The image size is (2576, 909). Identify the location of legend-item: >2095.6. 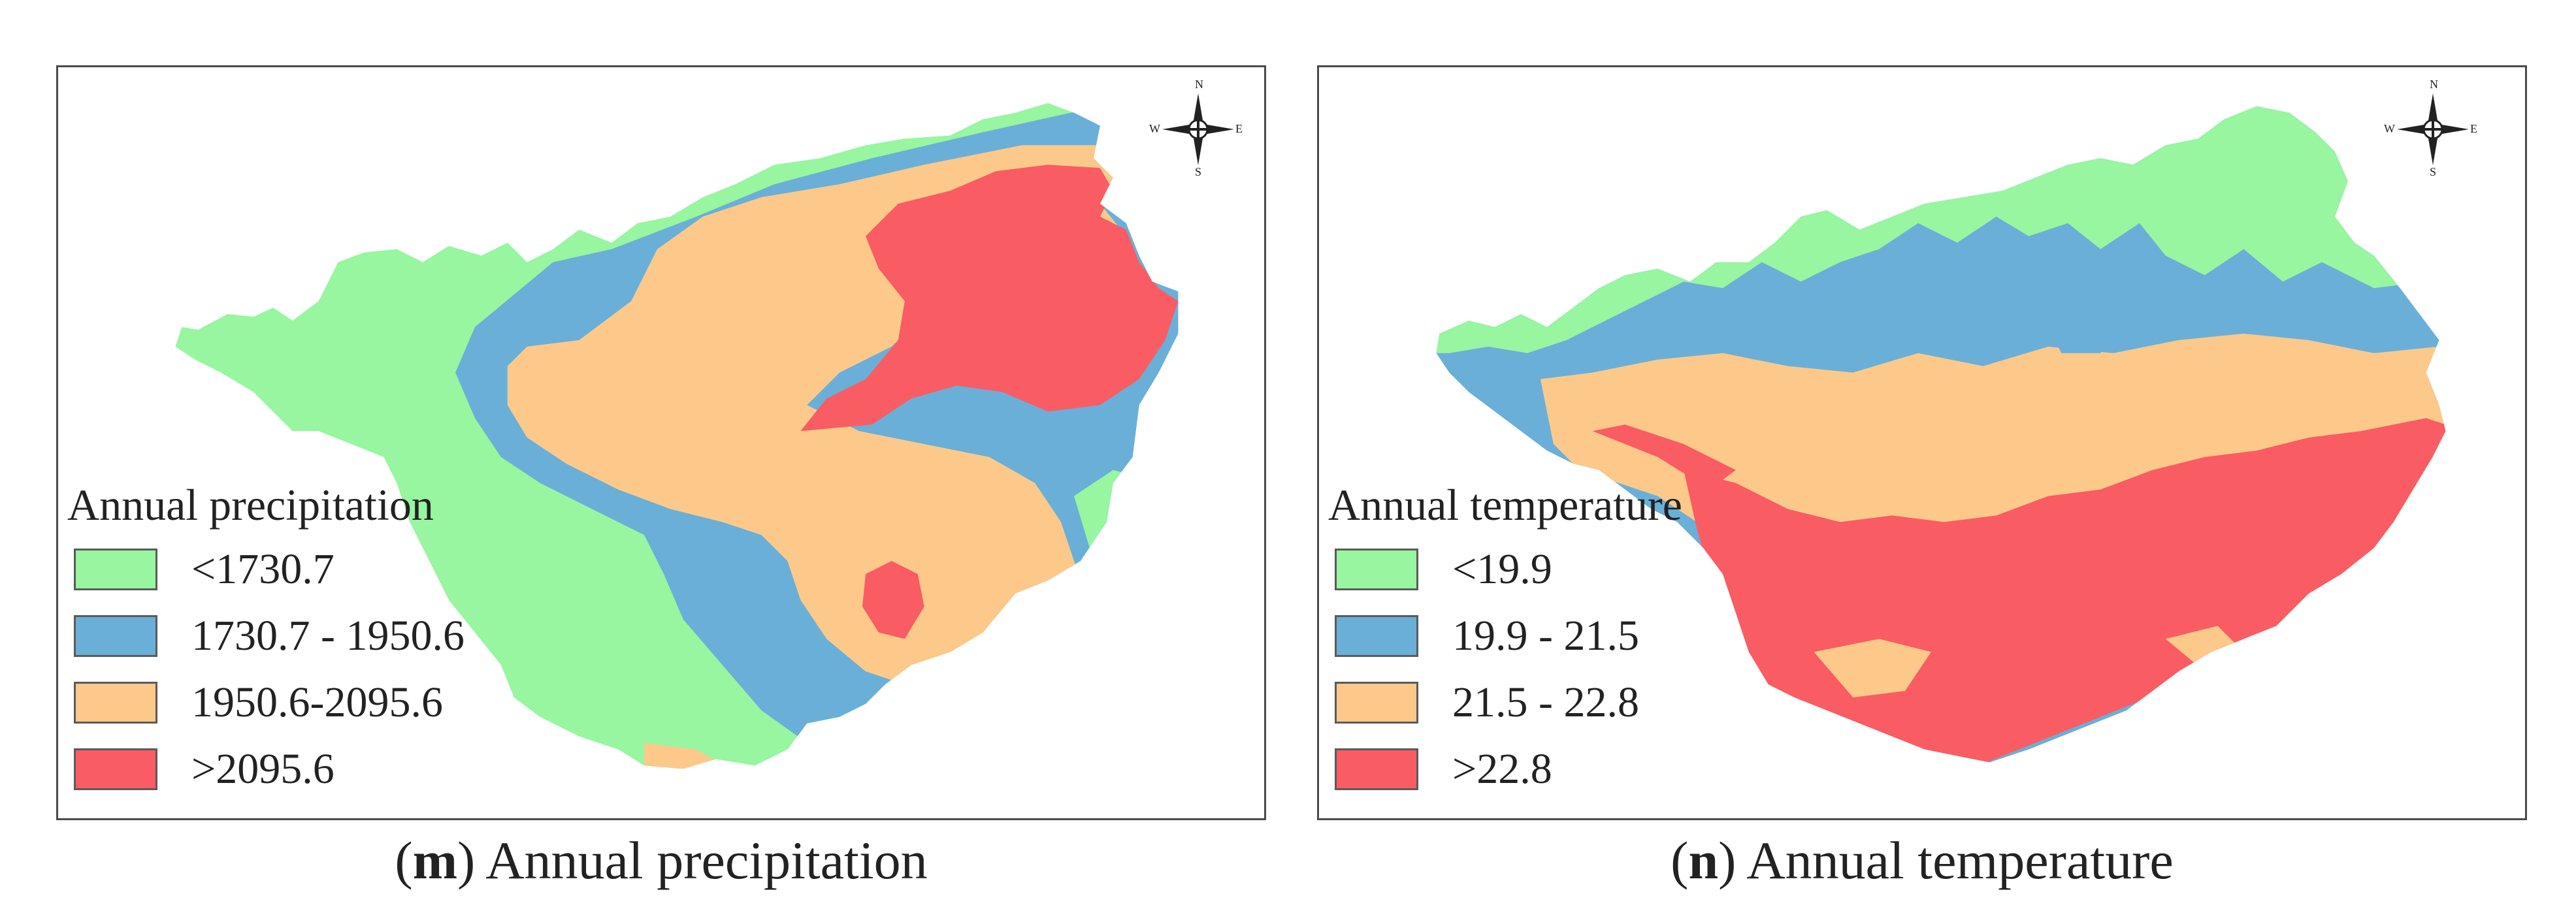
(266, 770).